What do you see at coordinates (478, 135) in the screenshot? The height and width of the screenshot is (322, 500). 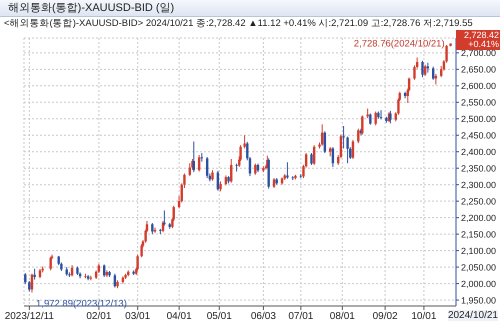 I see `y-tick-label: 2,450.00` at bounding box center [478, 135].